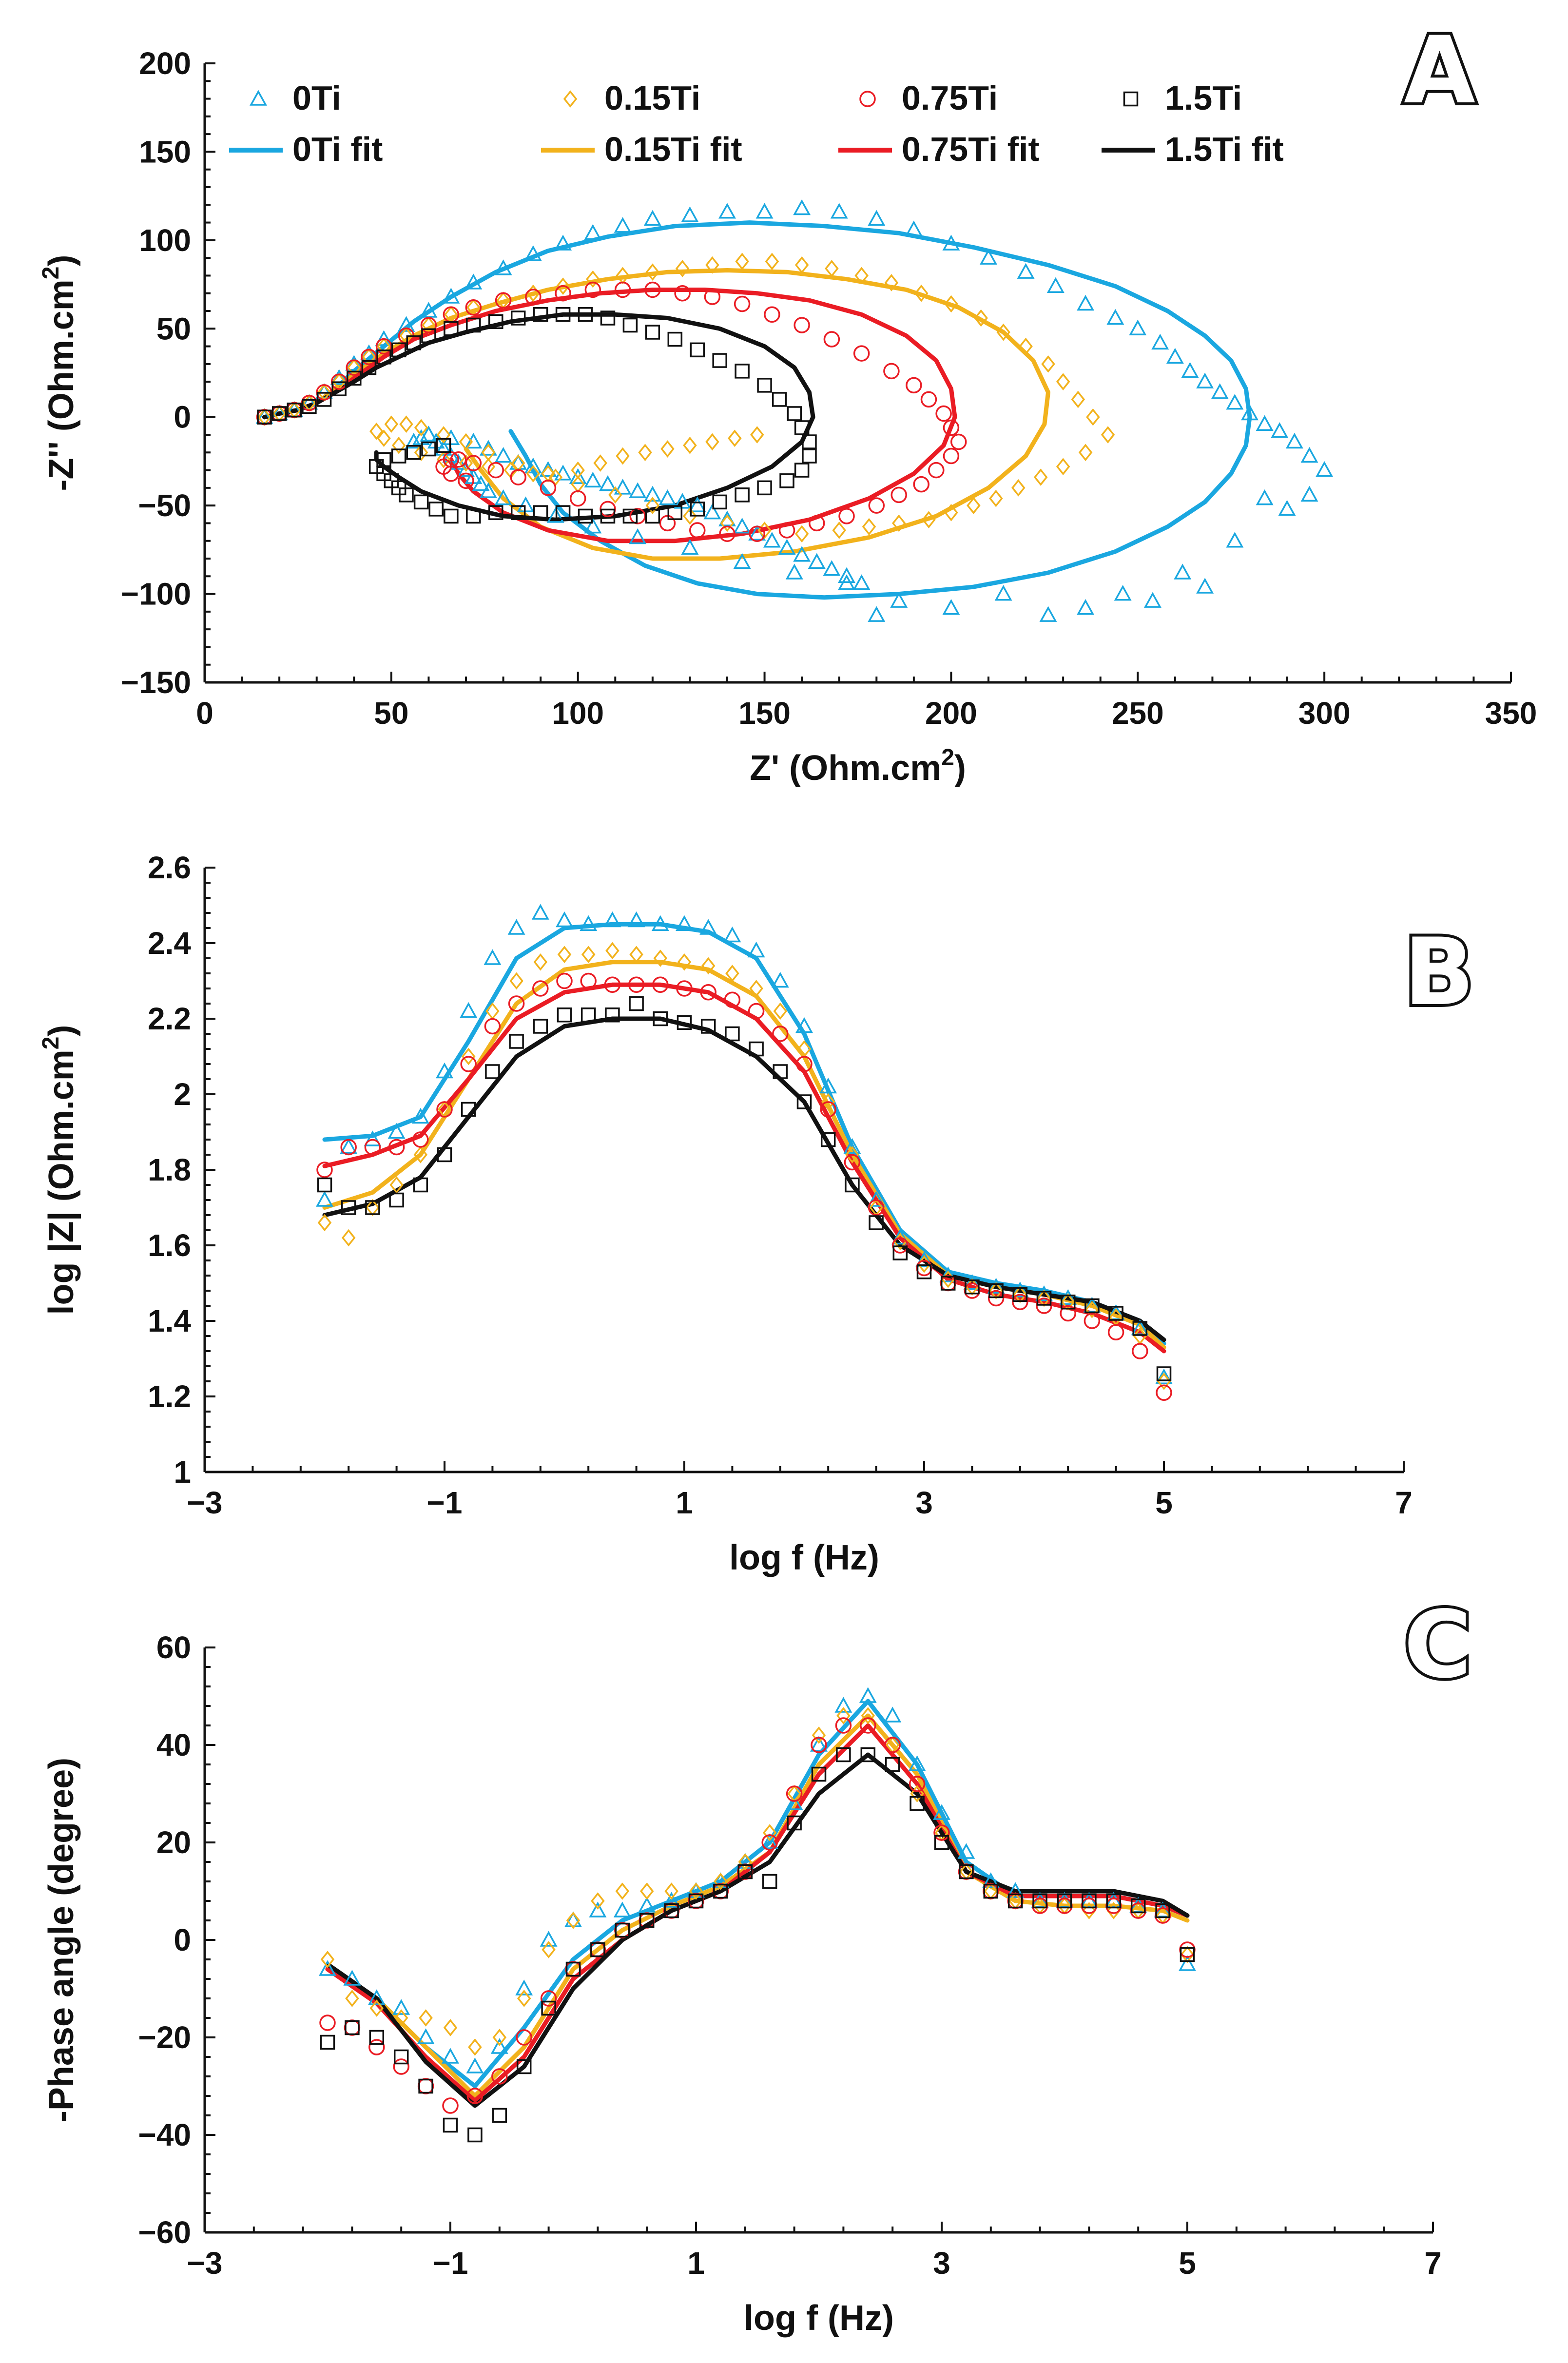 The image size is (1568, 2363). I want to click on y-tick-label: 2.6, so click(169, 867).